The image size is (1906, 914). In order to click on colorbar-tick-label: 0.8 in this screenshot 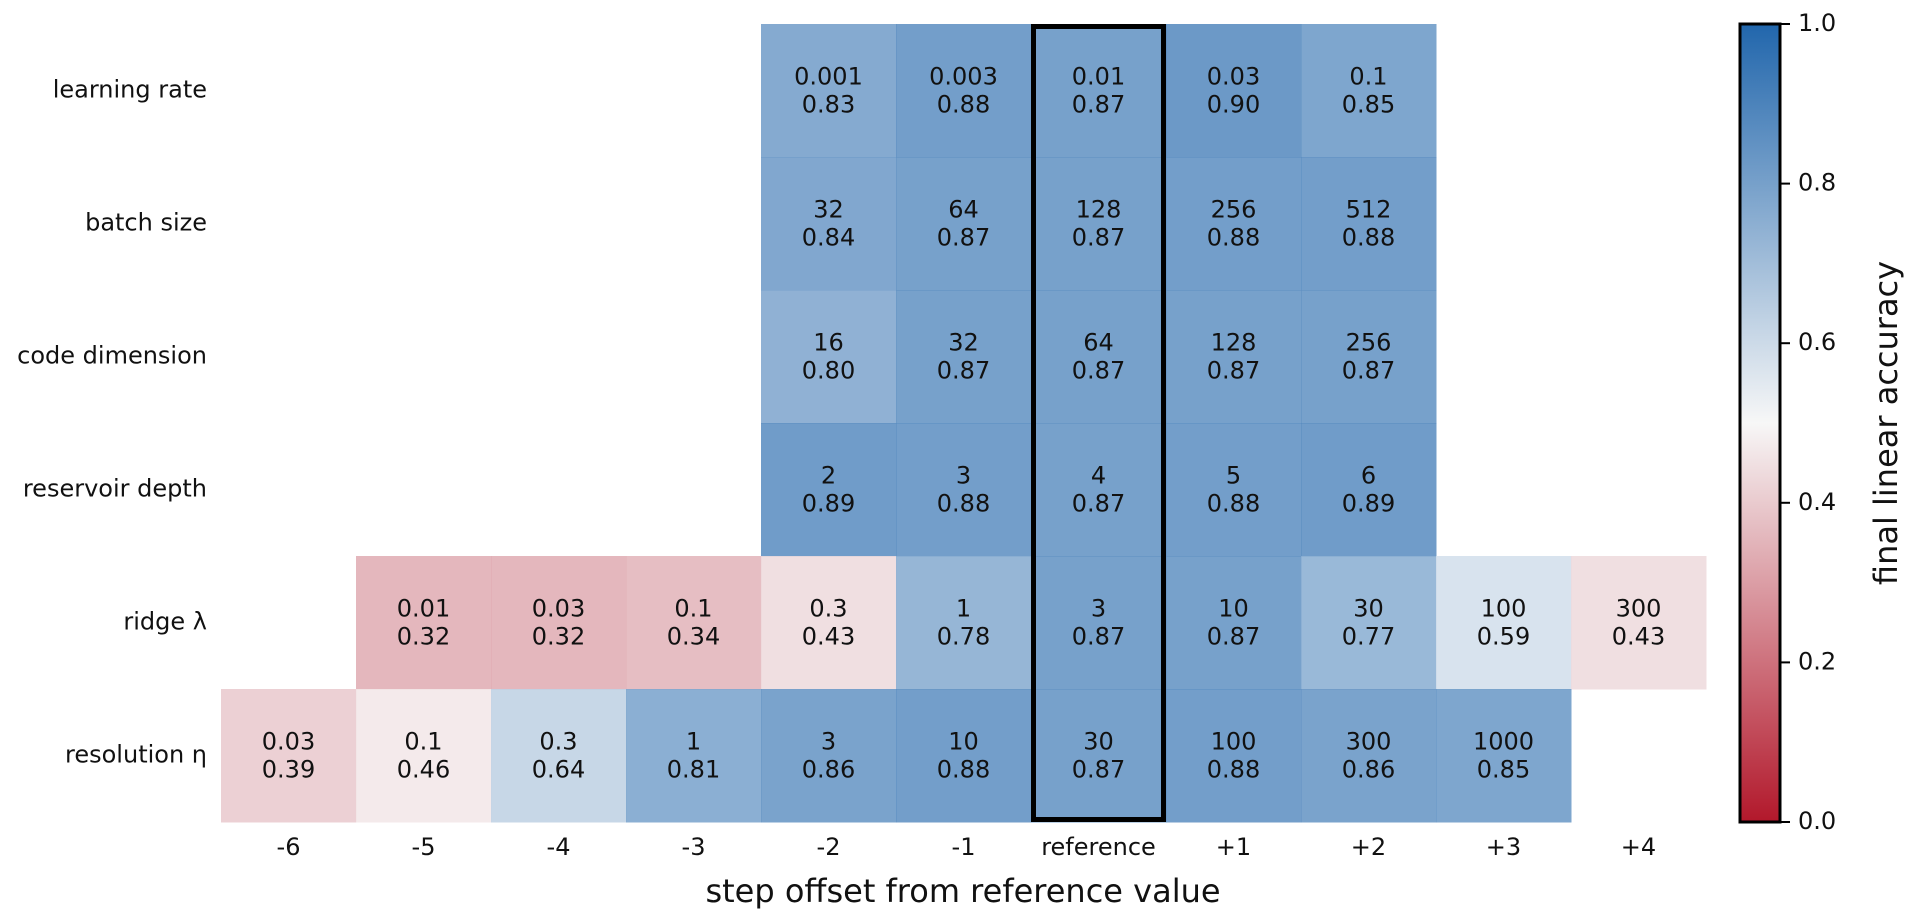, I will do `click(1817, 183)`.